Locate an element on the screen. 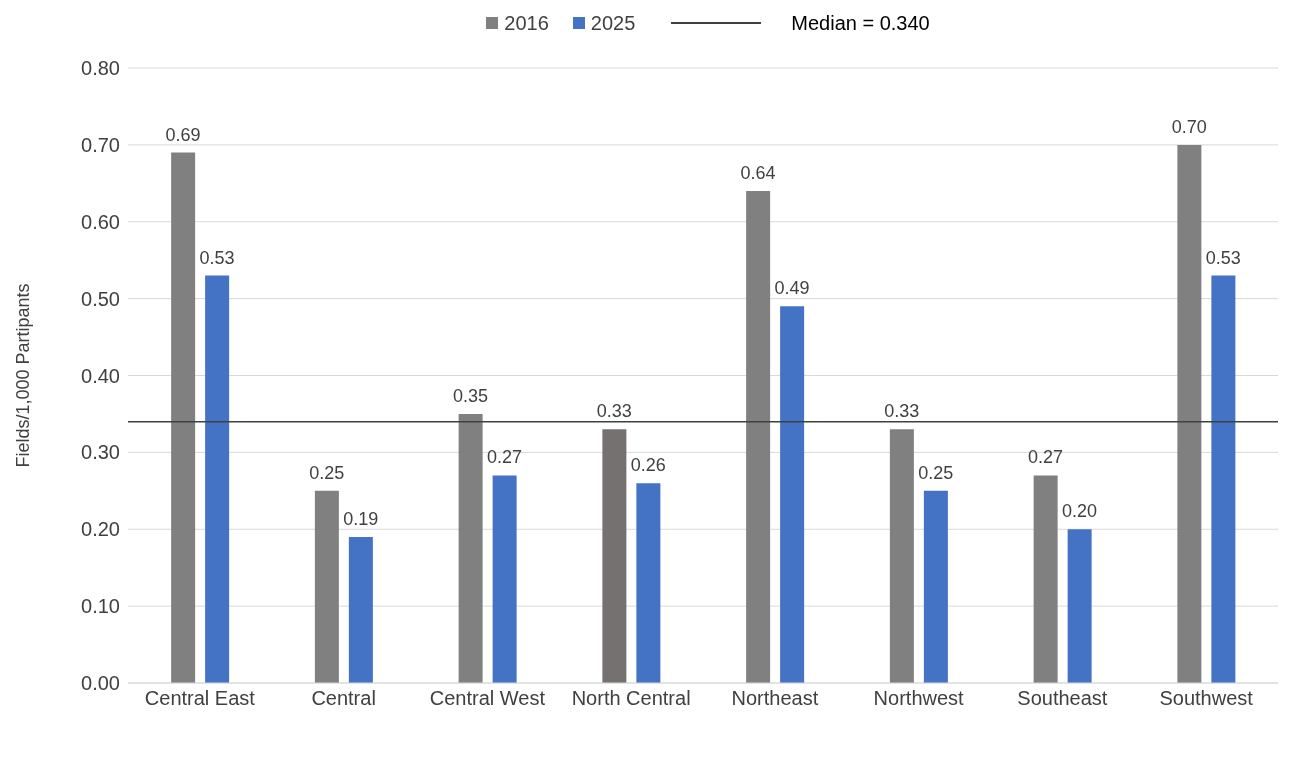 The height and width of the screenshot is (757, 1296). data-label: 0.64 is located at coordinates (758, 173).